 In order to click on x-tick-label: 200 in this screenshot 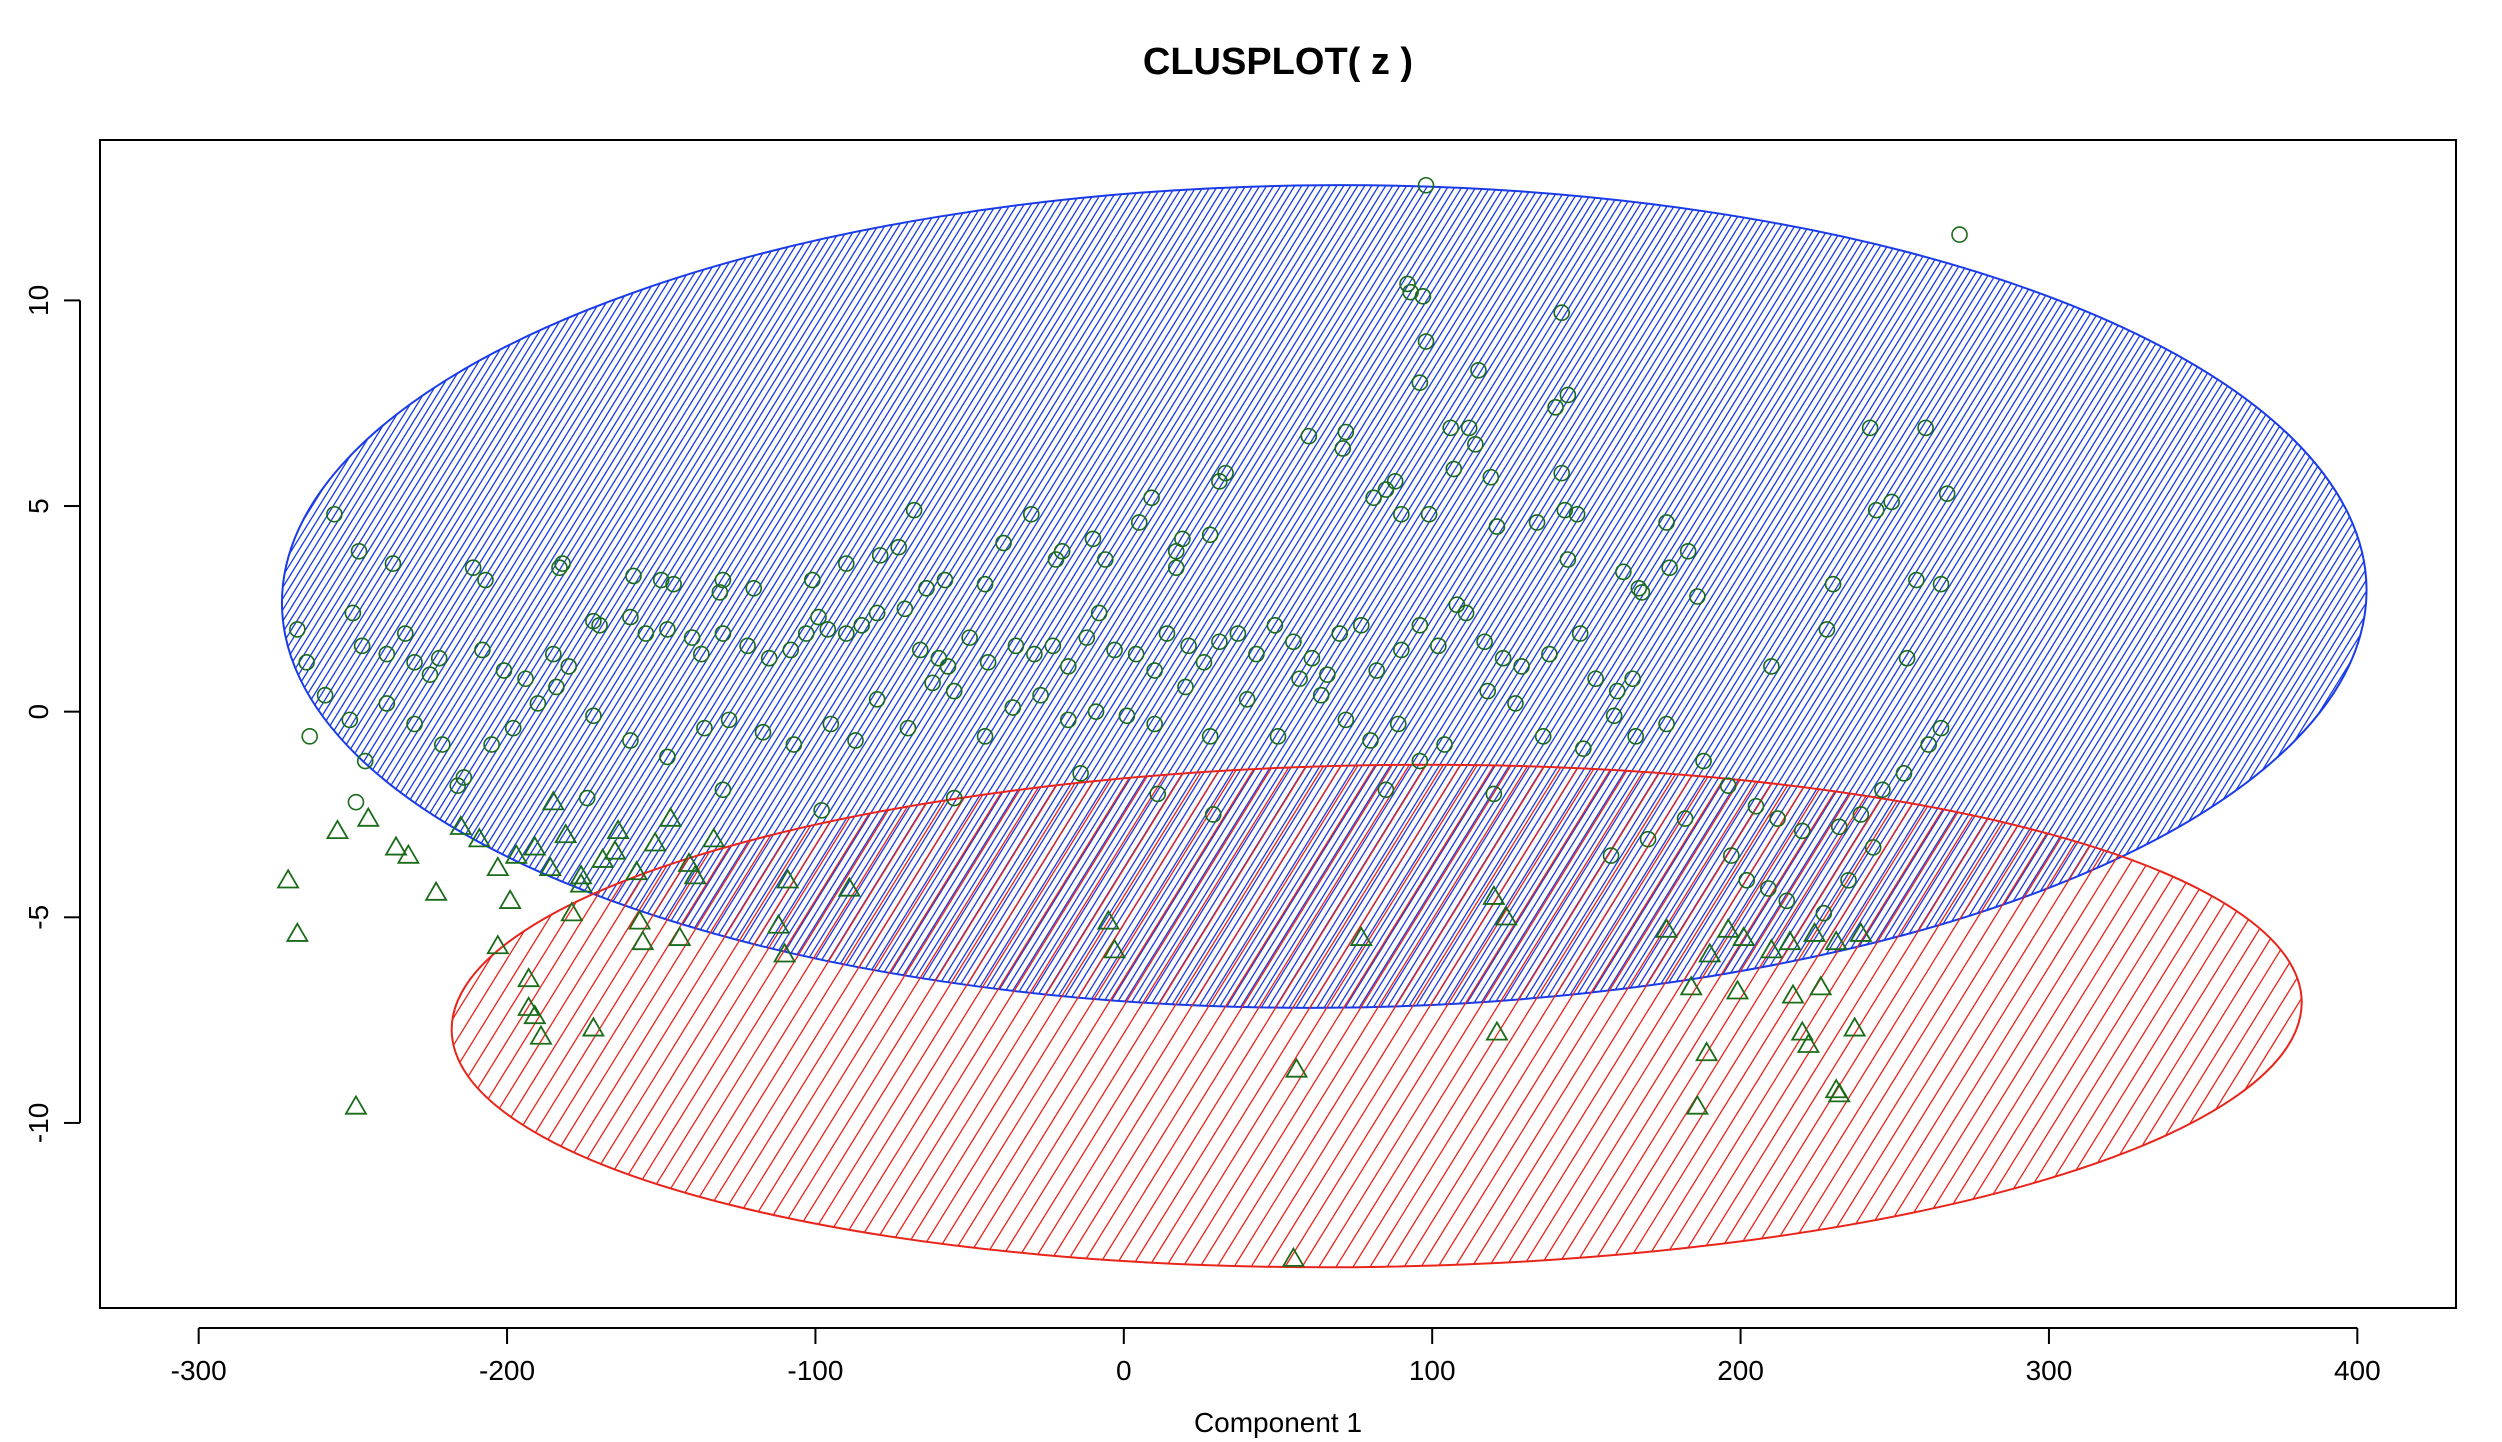, I will do `click(1740, 1370)`.